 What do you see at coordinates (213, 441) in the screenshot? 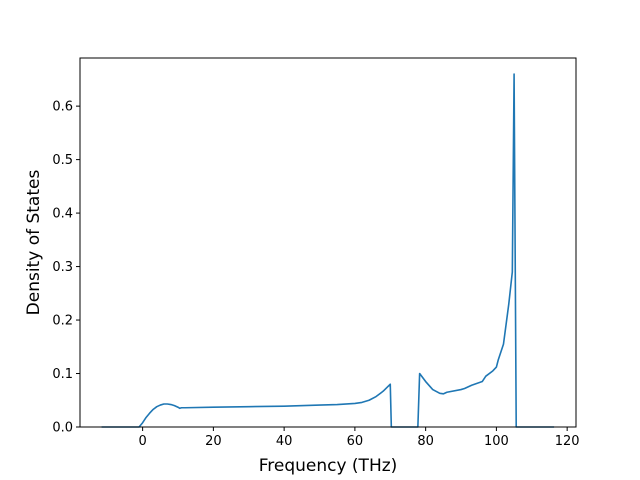
I see `x-tick-label: 20` at bounding box center [213, 441].